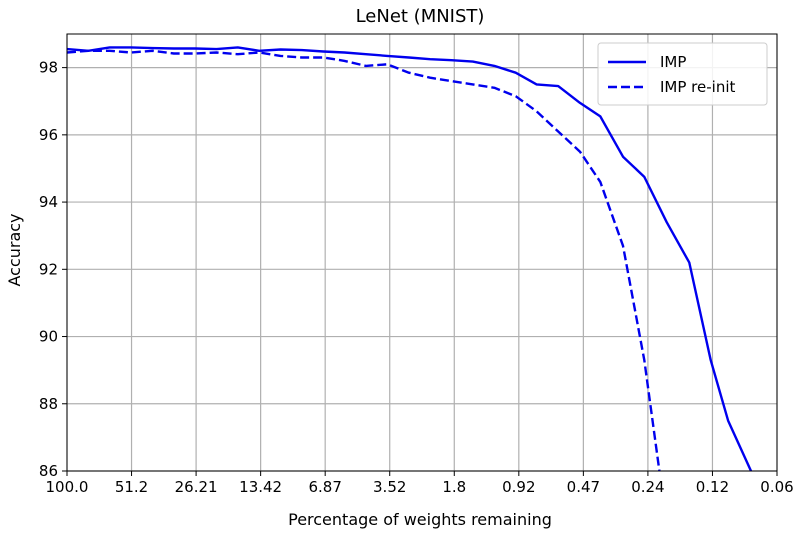 Image resolution: width=800 pixels, height=533 pixels. Describe the element at coordinates (14, 249) in the screenshot. I see `y-axis-label: Accuracy` at that location.